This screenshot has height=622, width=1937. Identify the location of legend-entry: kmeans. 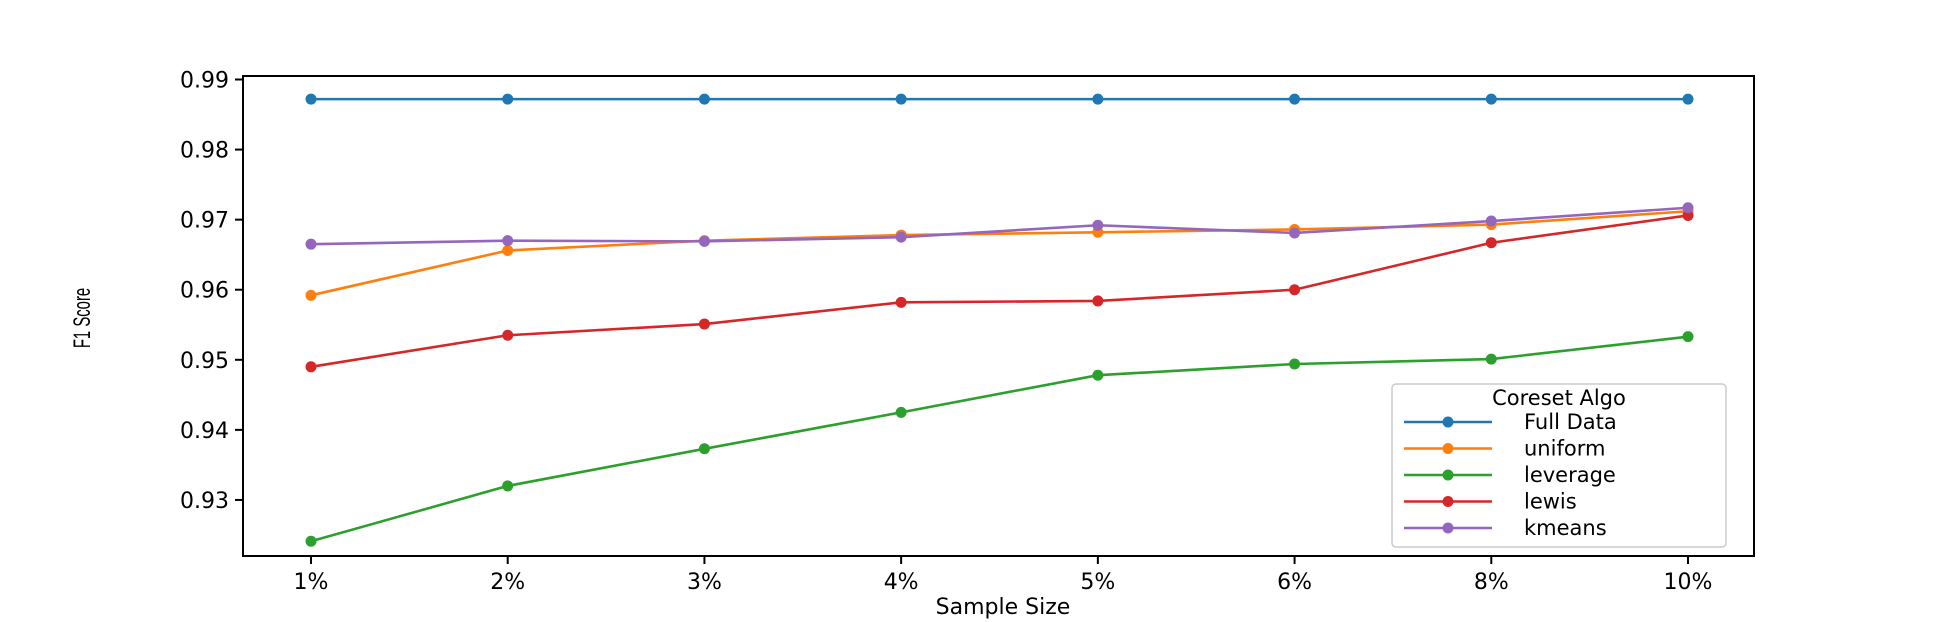
(1505, 528).